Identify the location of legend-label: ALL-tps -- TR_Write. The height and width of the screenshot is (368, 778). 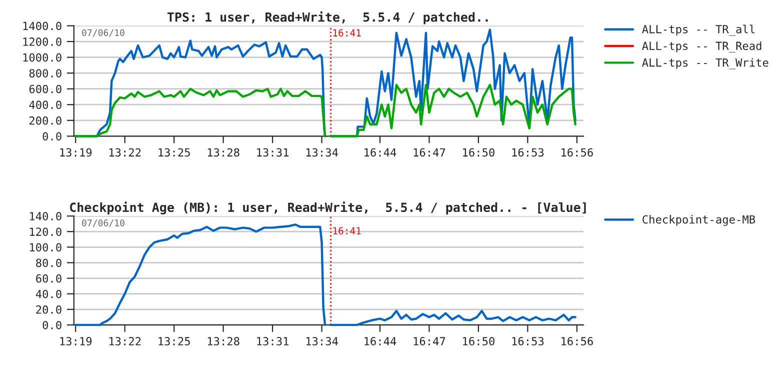
(705, 64).